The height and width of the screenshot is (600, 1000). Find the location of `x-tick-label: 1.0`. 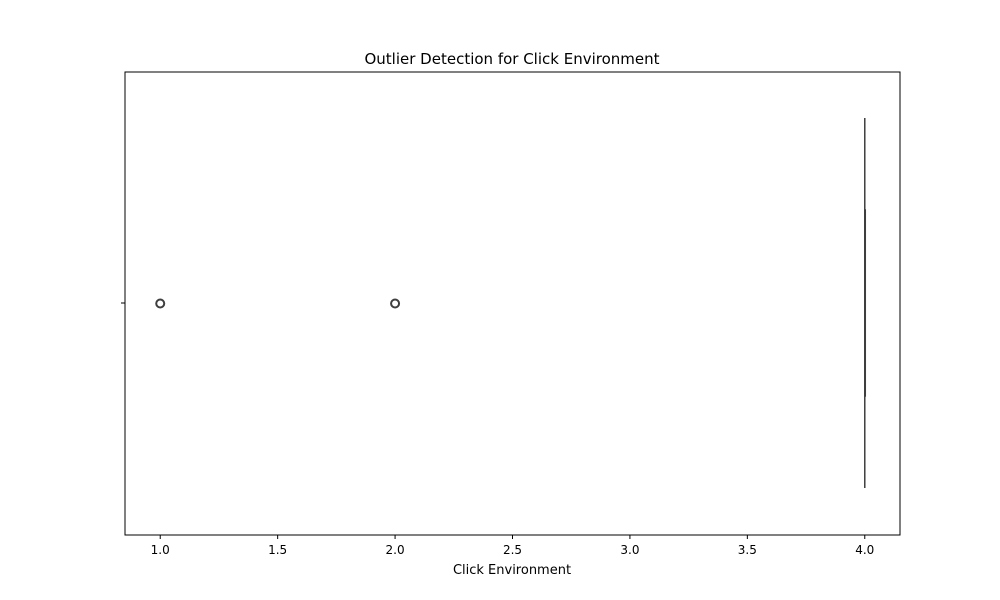

x-tick-label: 1.0 is located at coordinates (160, 550).